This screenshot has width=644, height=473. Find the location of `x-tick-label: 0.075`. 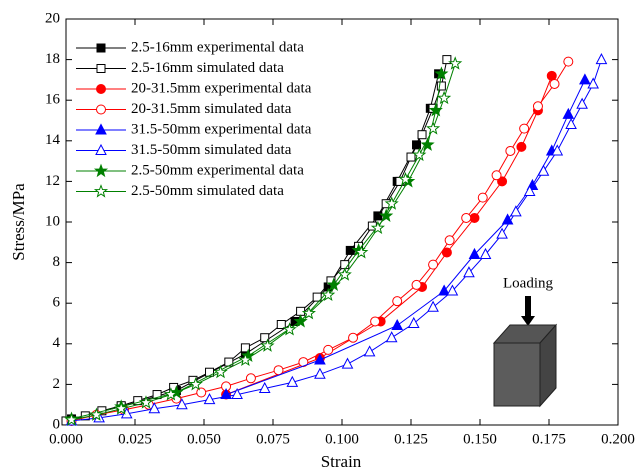

x-tick-label: 0.075 is located at coordinates (273, 439).